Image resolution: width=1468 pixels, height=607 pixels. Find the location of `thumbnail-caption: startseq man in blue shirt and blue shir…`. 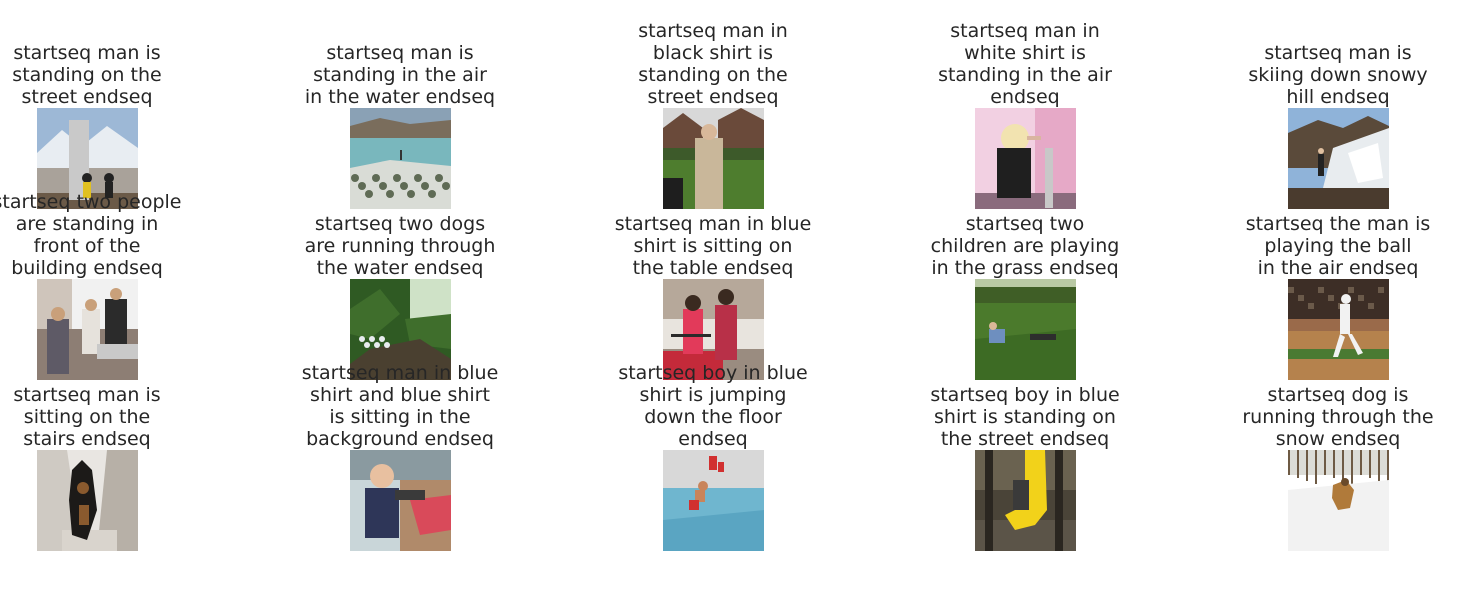

thumbnail-caption: startseq man in blue shirt and blue shir… is located at coordinates (400, 406).